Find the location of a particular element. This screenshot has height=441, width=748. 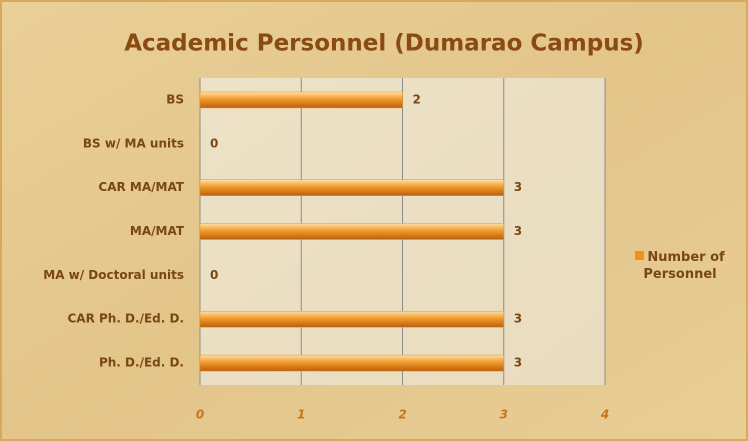

x-tick-label: 4 is located at coordinates (604, 415).